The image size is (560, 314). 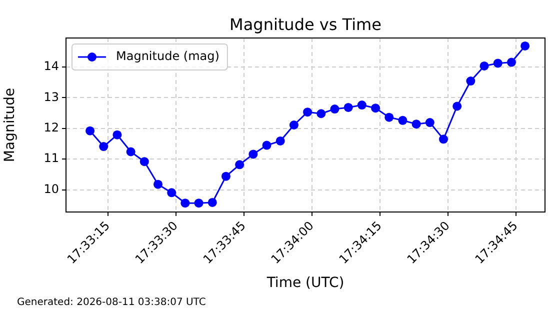 I want to click on chart-title: Magnitude vs Time, so click(x=306, y=24).